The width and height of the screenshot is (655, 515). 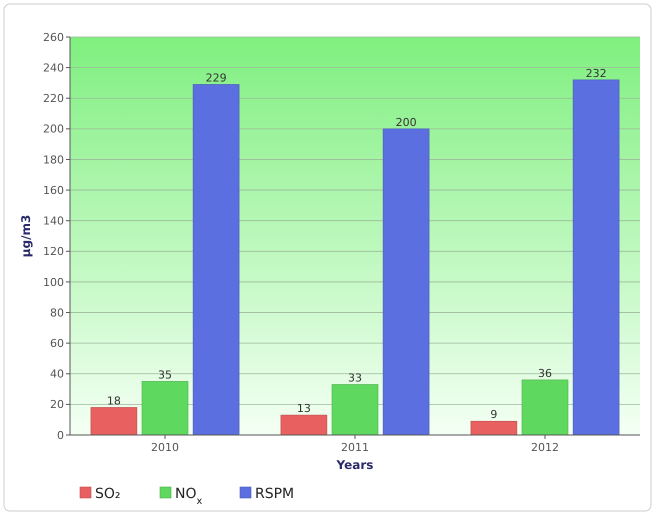 I want to click on y-tick-label: 220, so click(x=53, y=99).